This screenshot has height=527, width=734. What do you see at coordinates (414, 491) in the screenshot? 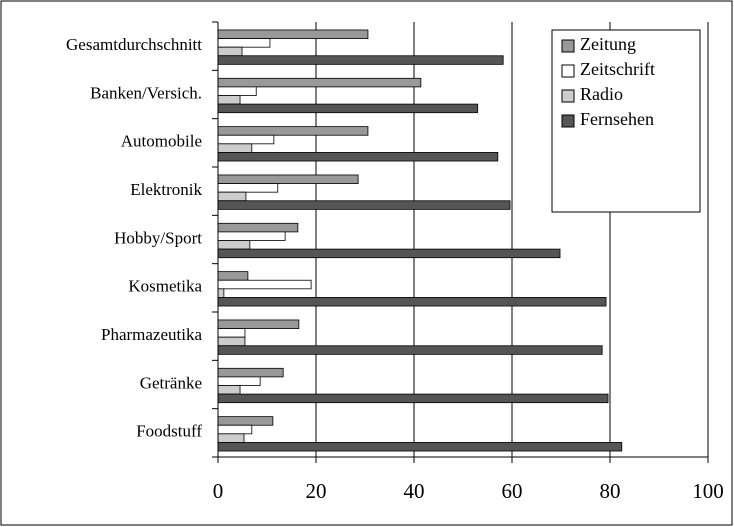
I see `x-tick-label: 40` at bounding box center [414, 491].